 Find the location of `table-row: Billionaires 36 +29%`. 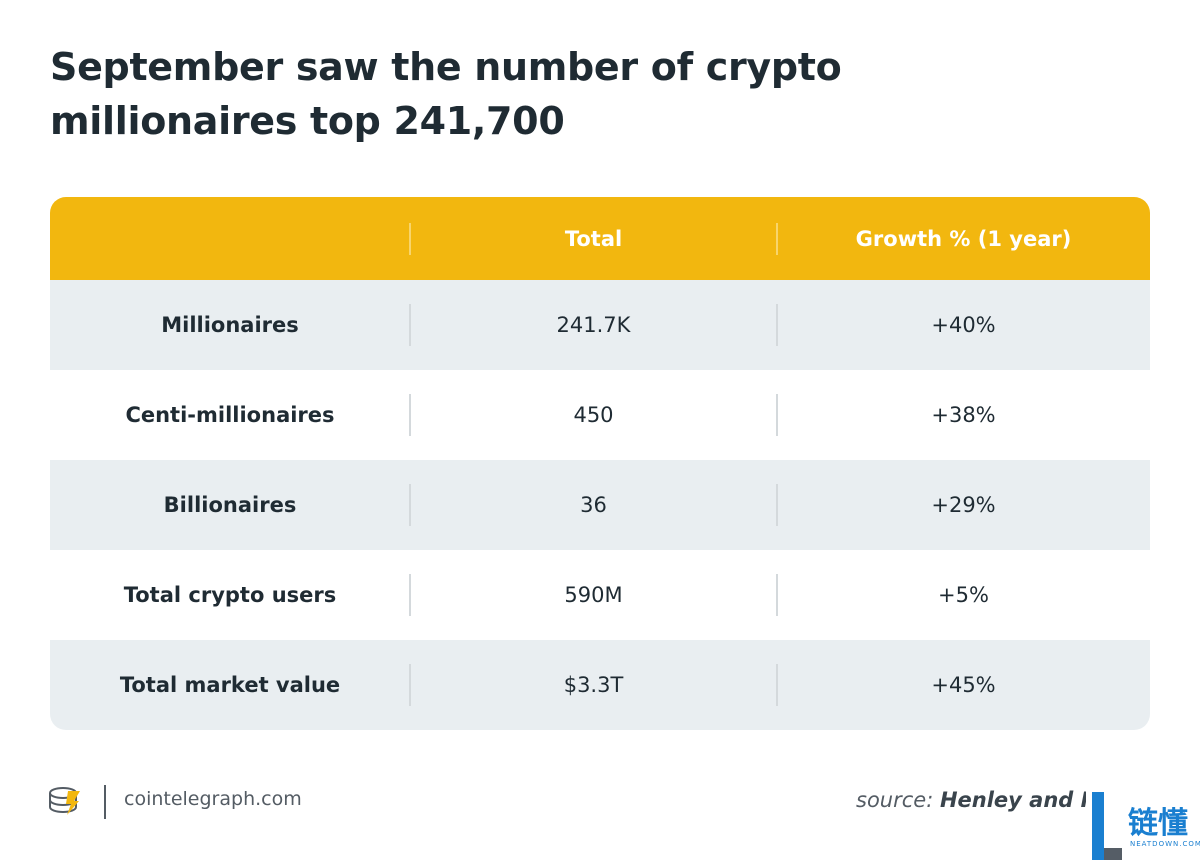

table-row: Billionaires 36 +29% is located at coordinates (600, 505).